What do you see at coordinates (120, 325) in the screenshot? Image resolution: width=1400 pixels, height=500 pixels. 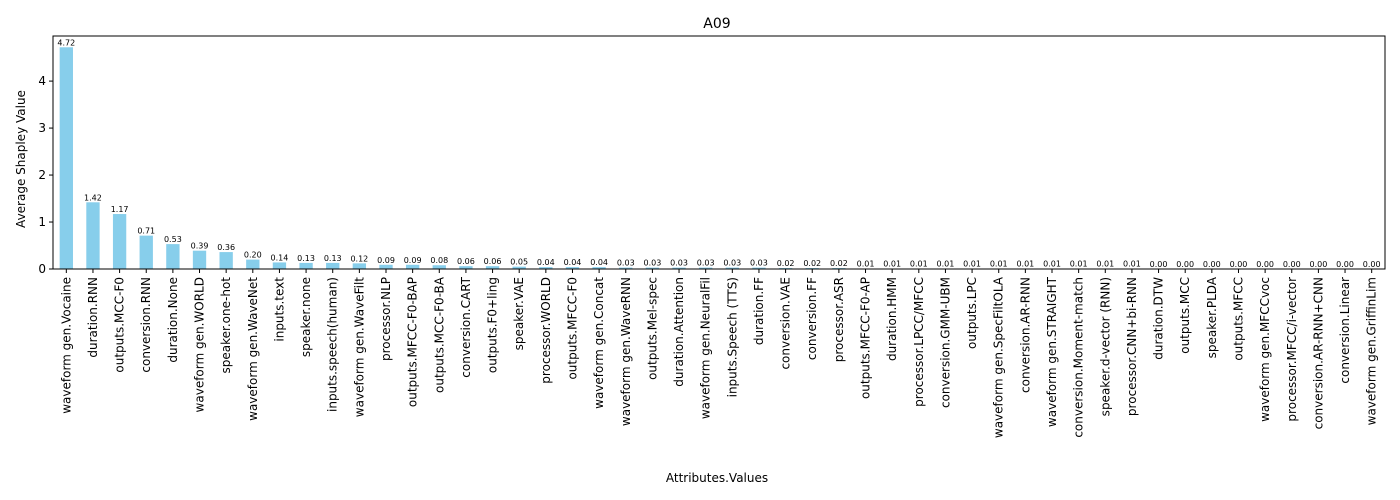 I see `x-tick-label: outputs.MCC-F0` at bounding box center [120, 325].